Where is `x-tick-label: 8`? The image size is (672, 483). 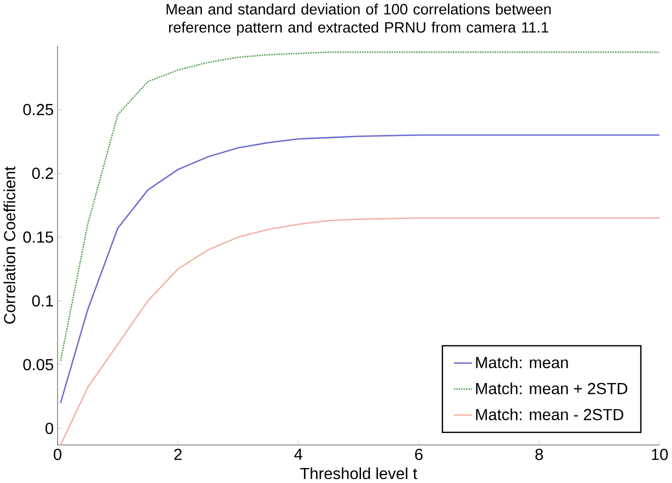 x-tick-label: 8 is located at coordinates (539, 454).